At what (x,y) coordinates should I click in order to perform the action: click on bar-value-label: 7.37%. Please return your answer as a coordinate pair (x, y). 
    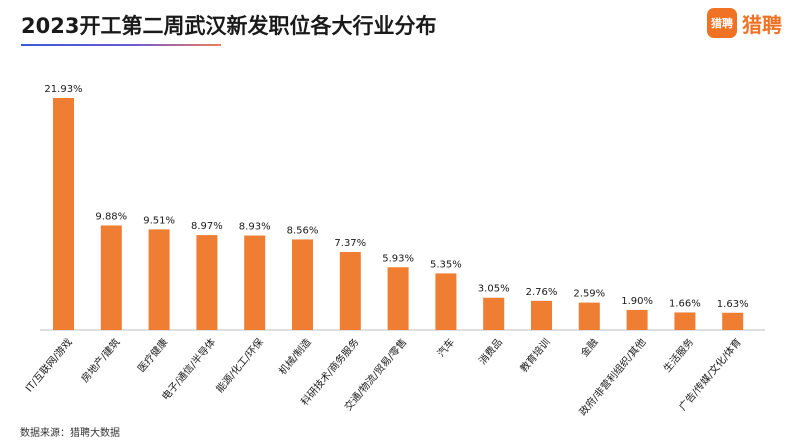
    Looking at the image, I should click on (350, 243).